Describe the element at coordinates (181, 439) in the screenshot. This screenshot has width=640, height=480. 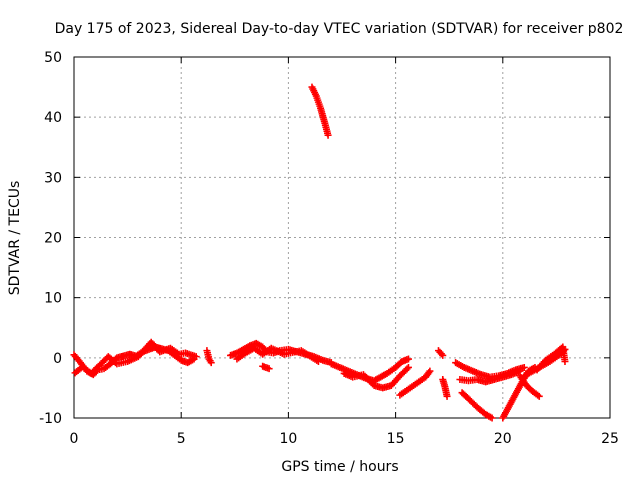
I see `x-tick-label: 5` at that location.